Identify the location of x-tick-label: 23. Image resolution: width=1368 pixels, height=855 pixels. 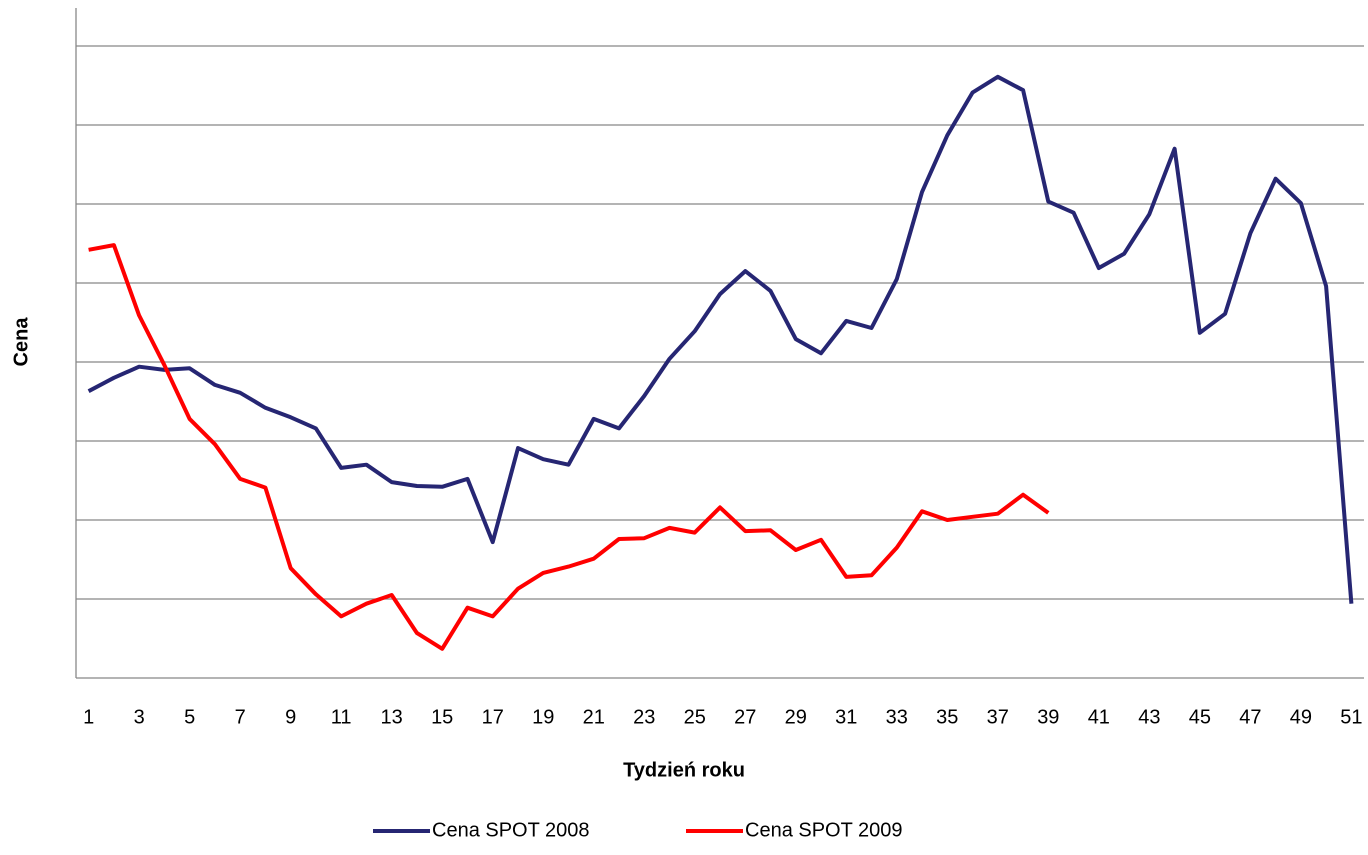
(644, 717).